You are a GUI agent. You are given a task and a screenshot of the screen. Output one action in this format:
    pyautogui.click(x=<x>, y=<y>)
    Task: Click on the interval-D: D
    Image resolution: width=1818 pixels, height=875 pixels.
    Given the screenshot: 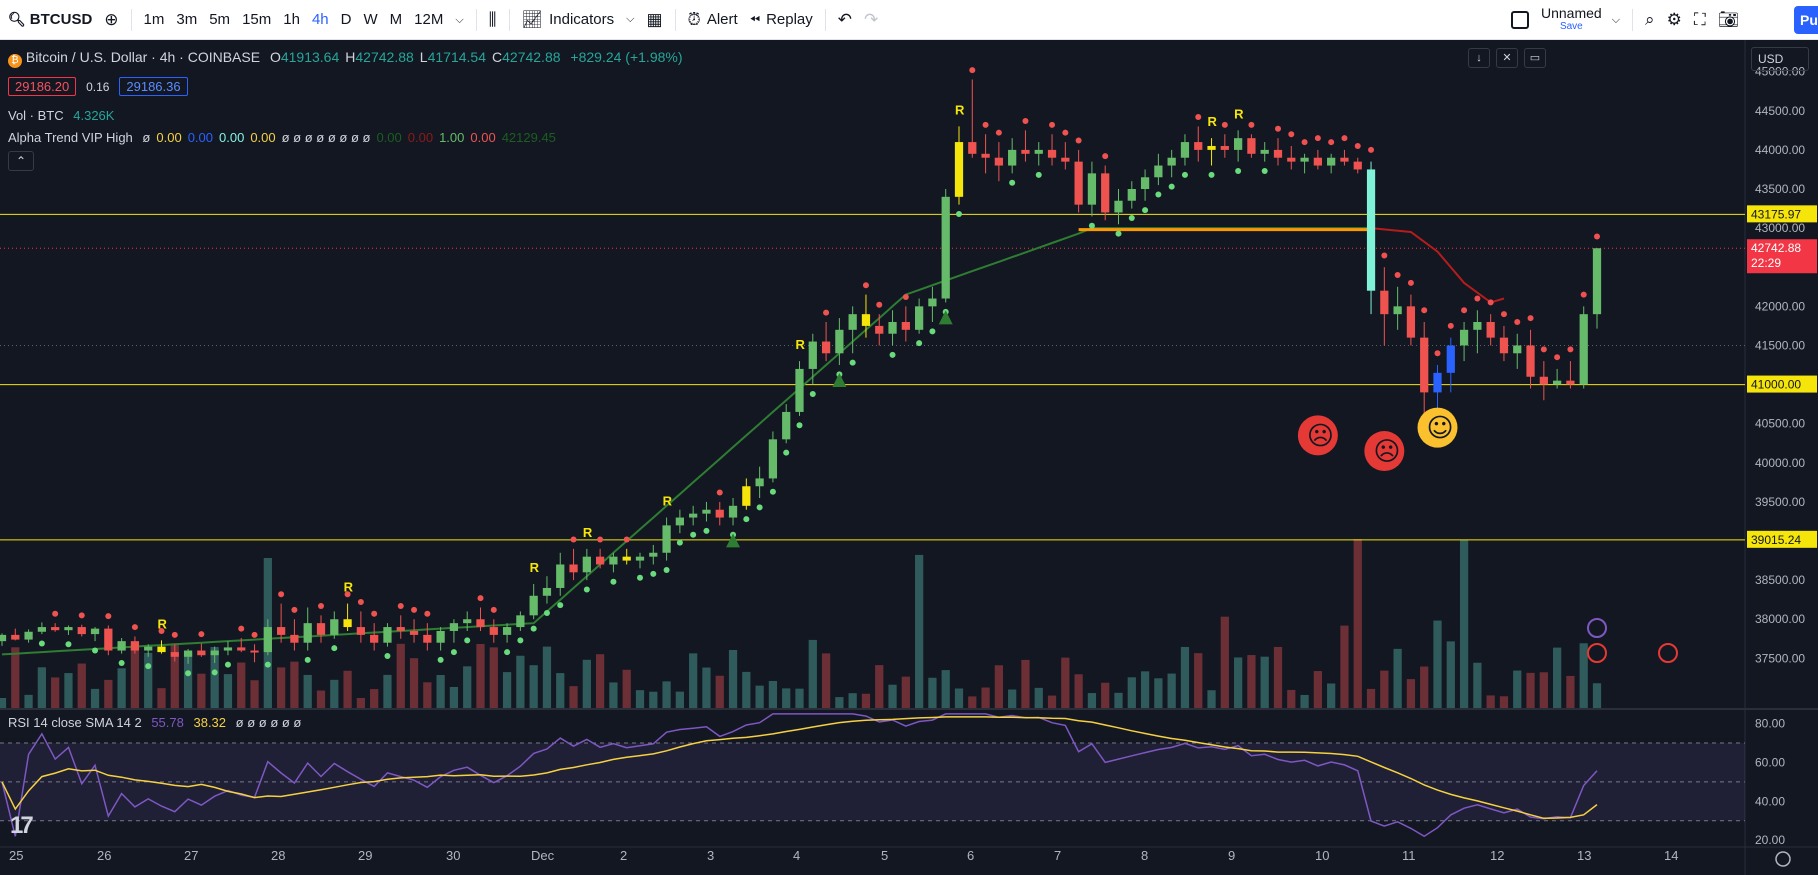 What is the action you would take?
    pyautogui.click(x=346, y=19)
    